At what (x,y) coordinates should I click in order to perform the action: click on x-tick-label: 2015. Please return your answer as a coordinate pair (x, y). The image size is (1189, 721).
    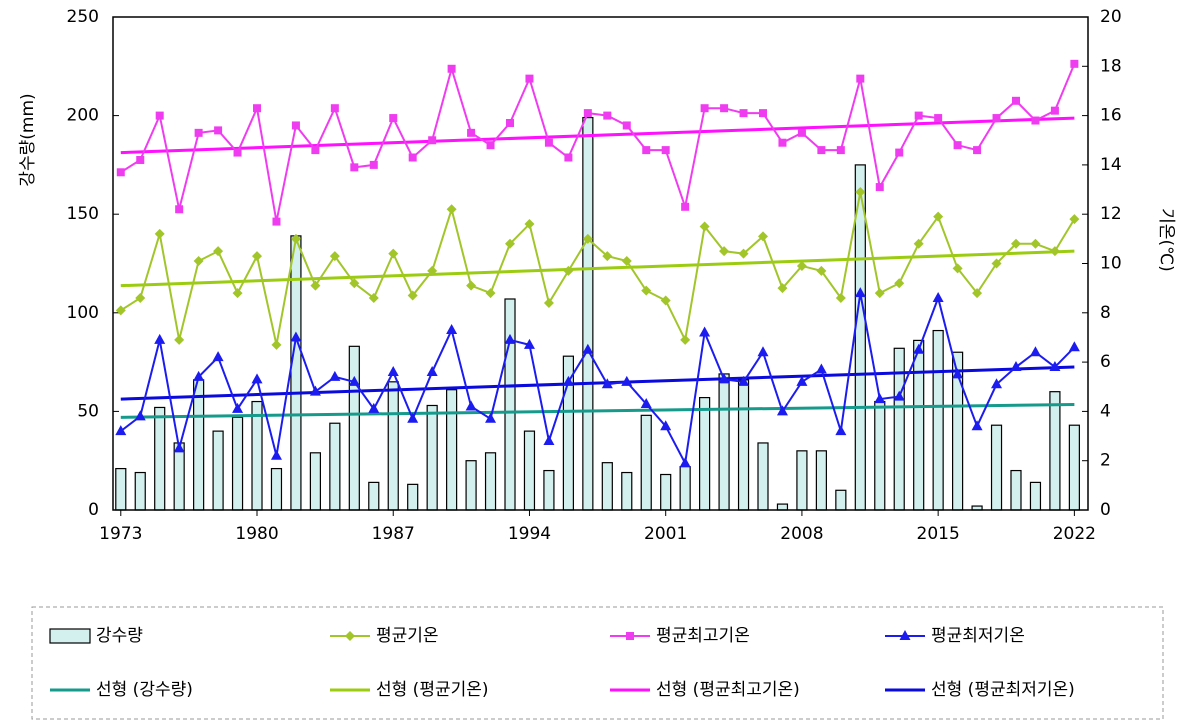
    Looking at the image, I should click on (938, 534).